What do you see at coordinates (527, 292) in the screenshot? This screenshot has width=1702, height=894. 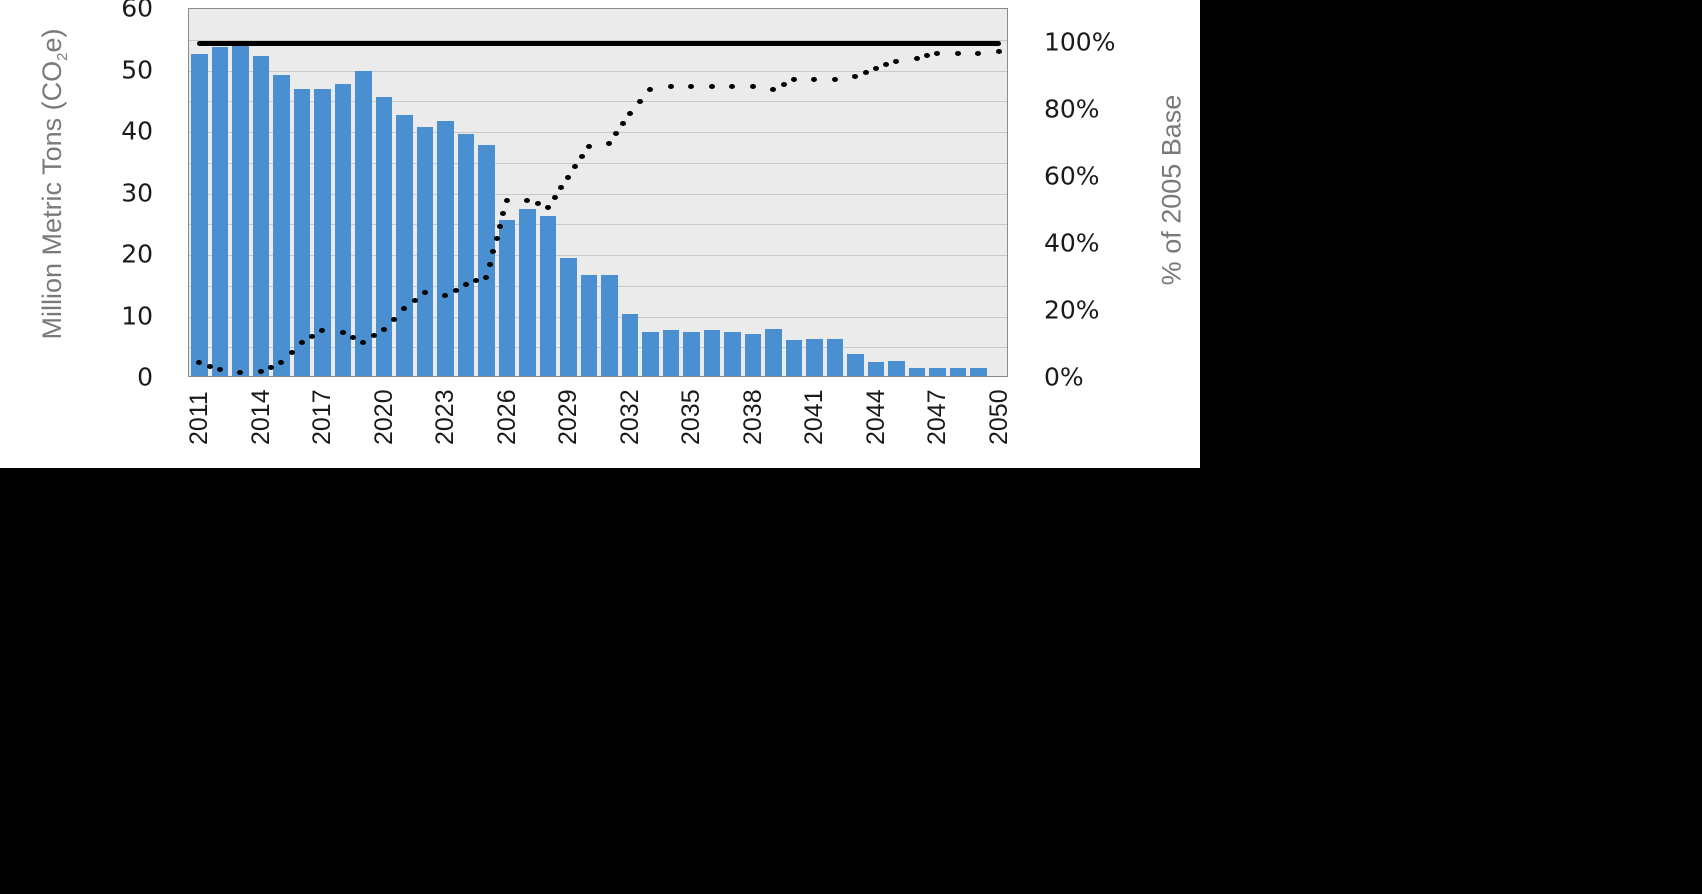 I see `bar-2027` at bounding box center [527, 292].